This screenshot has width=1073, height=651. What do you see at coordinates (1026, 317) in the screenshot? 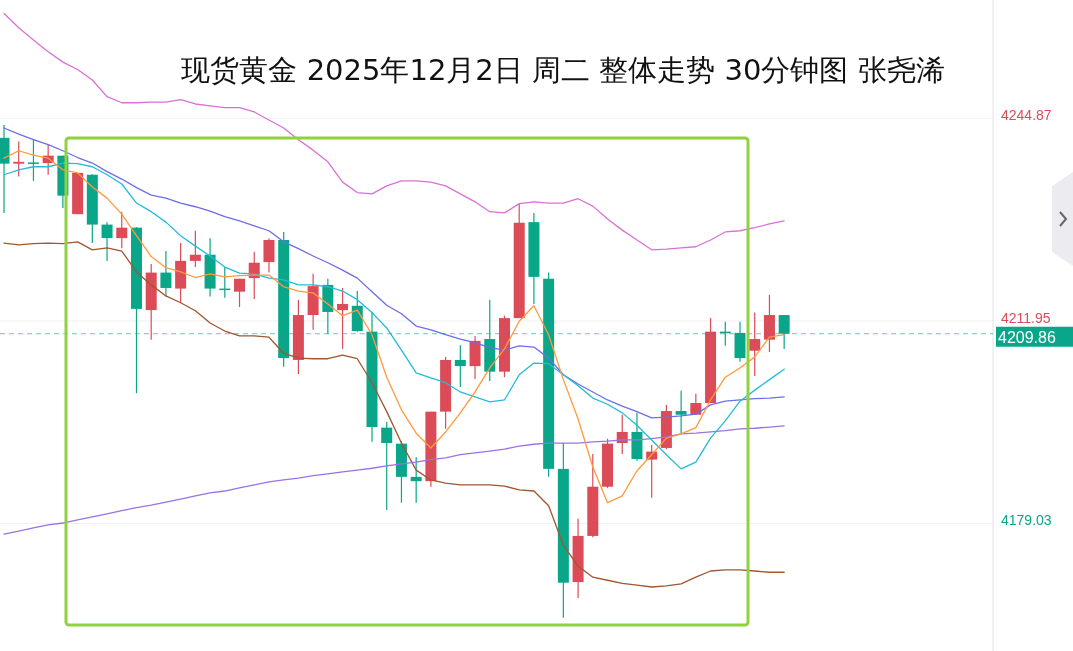
I see `y-tick-label: 4211.95` at bounding box center [1026, 317].